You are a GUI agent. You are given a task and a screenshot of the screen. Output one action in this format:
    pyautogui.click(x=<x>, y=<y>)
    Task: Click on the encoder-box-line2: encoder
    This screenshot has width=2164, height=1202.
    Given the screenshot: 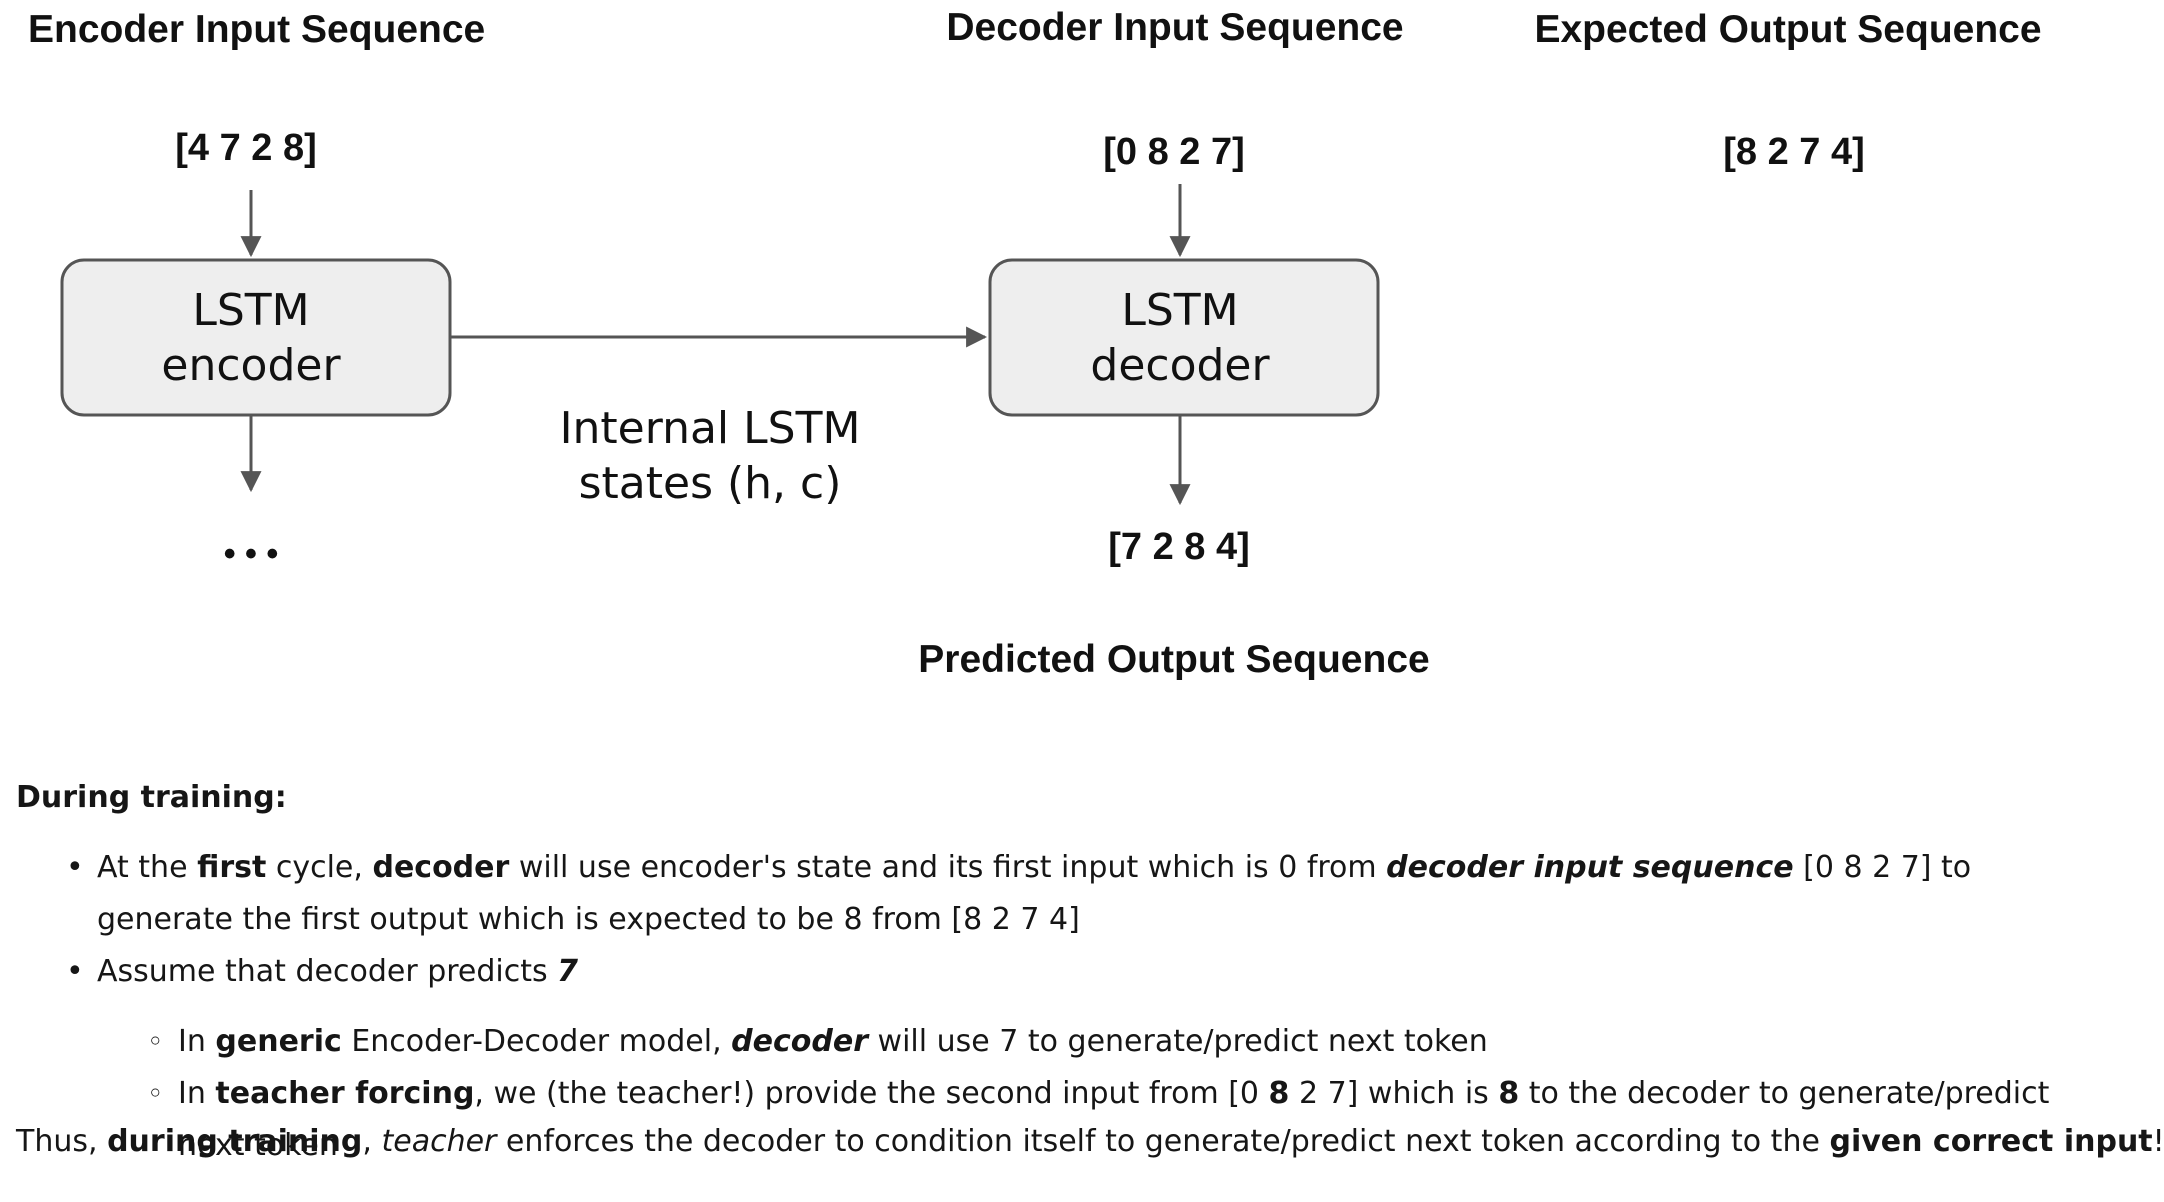 What is the action you would take?
    pyautogui.click(x=251, y=365)
    